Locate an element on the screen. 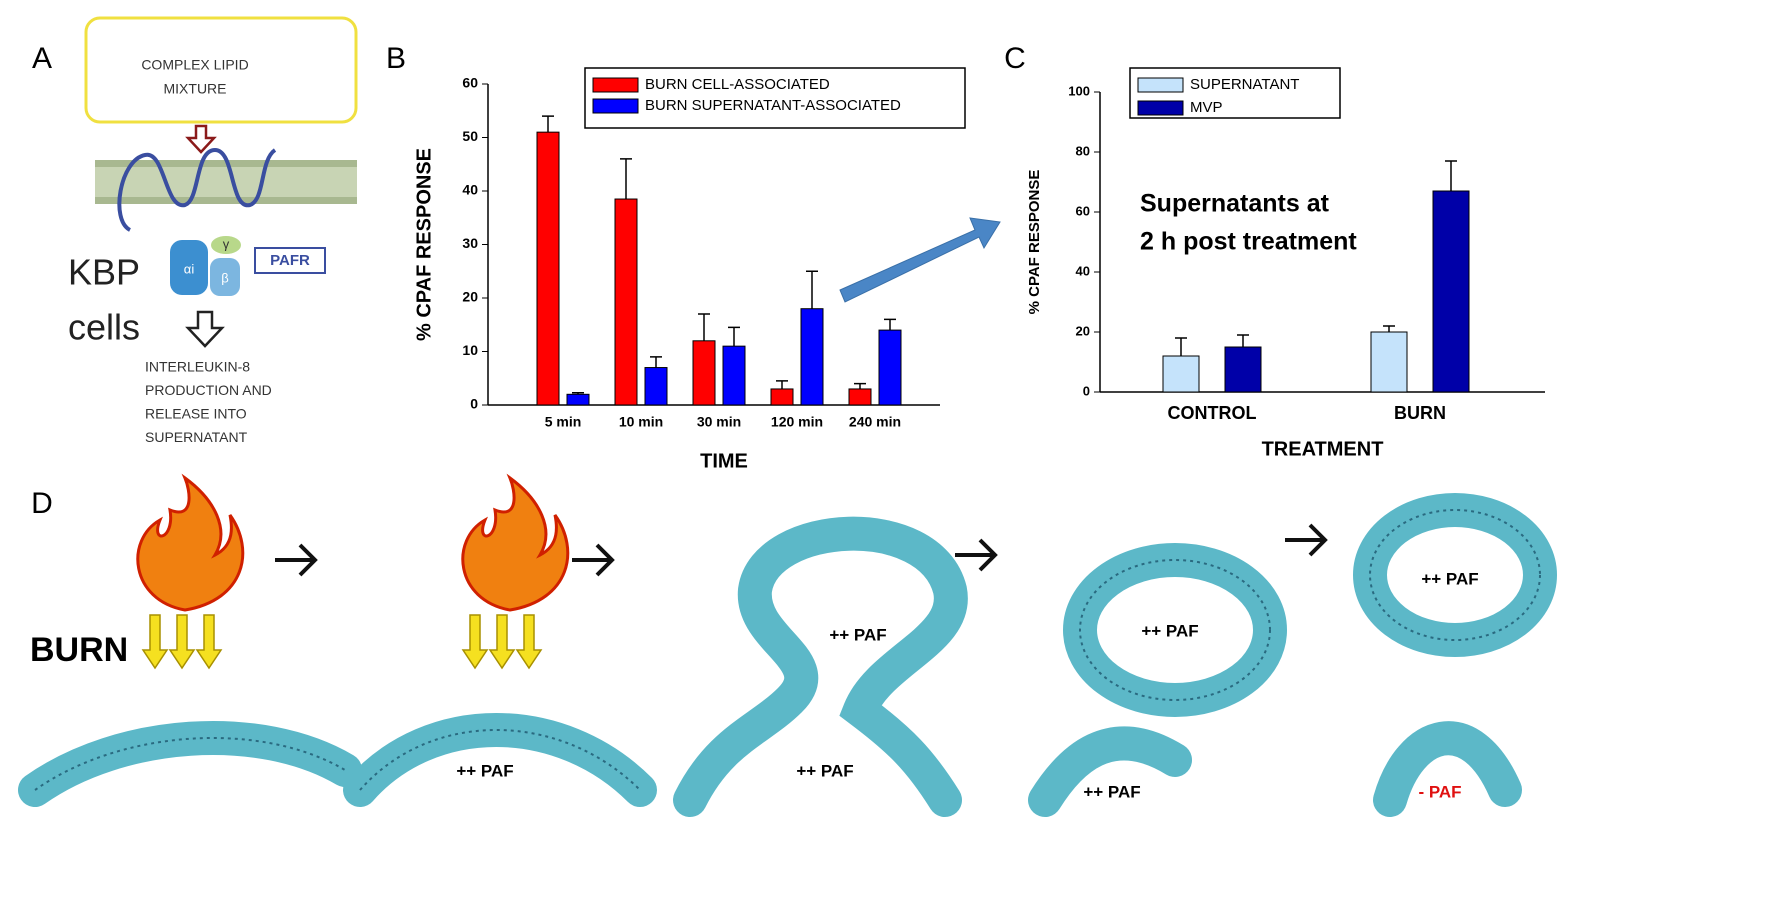  panel-a-art is located at coordinates (221, 182).